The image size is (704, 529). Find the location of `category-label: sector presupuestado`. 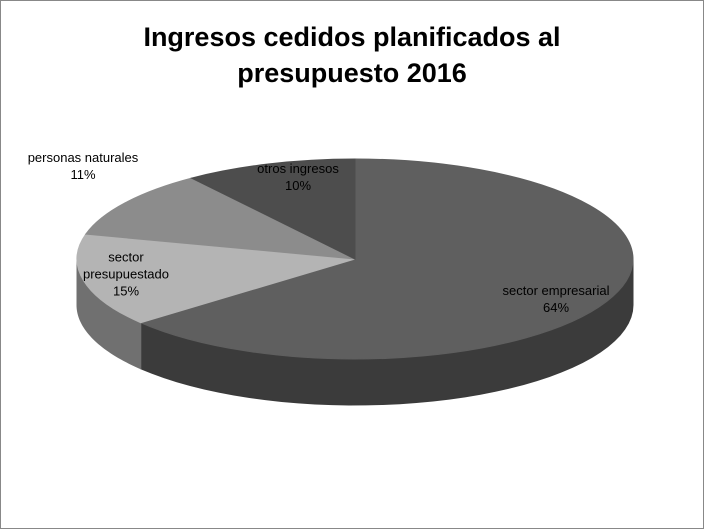

category-label: sector presupuestado is located at coordinates (125, 265).